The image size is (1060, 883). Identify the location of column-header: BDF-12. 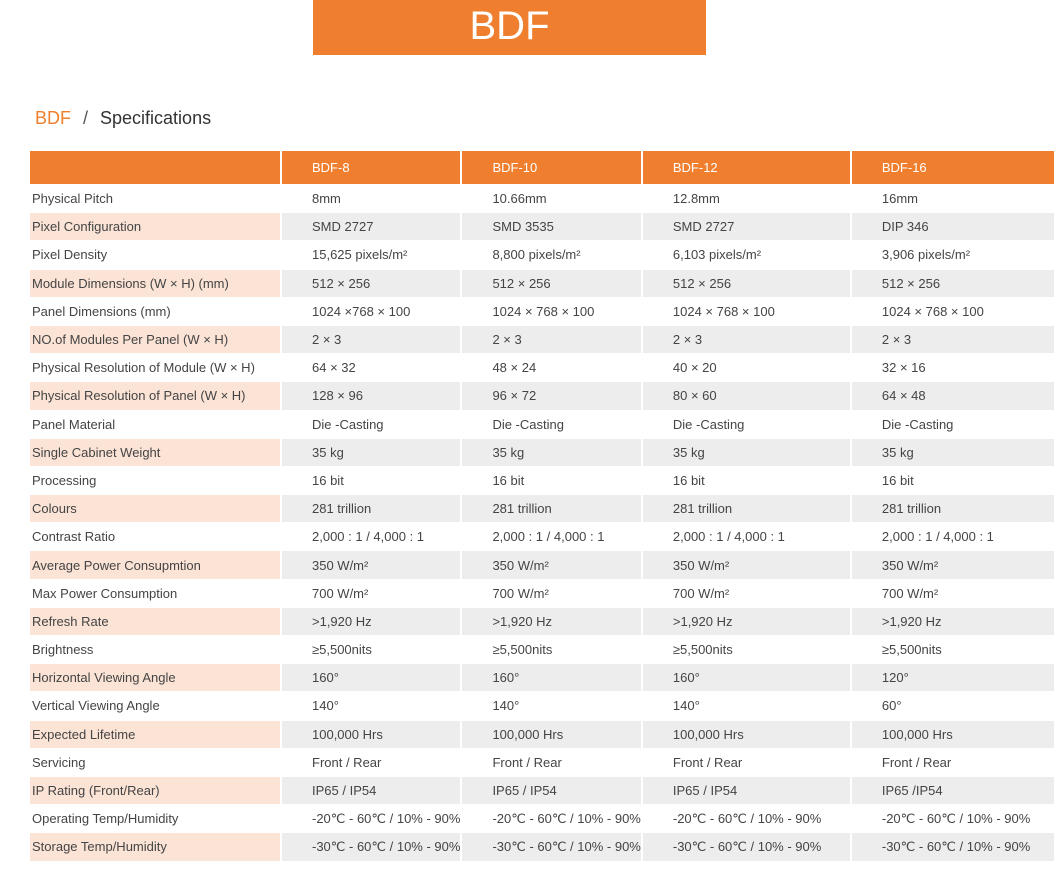
(746, 167).